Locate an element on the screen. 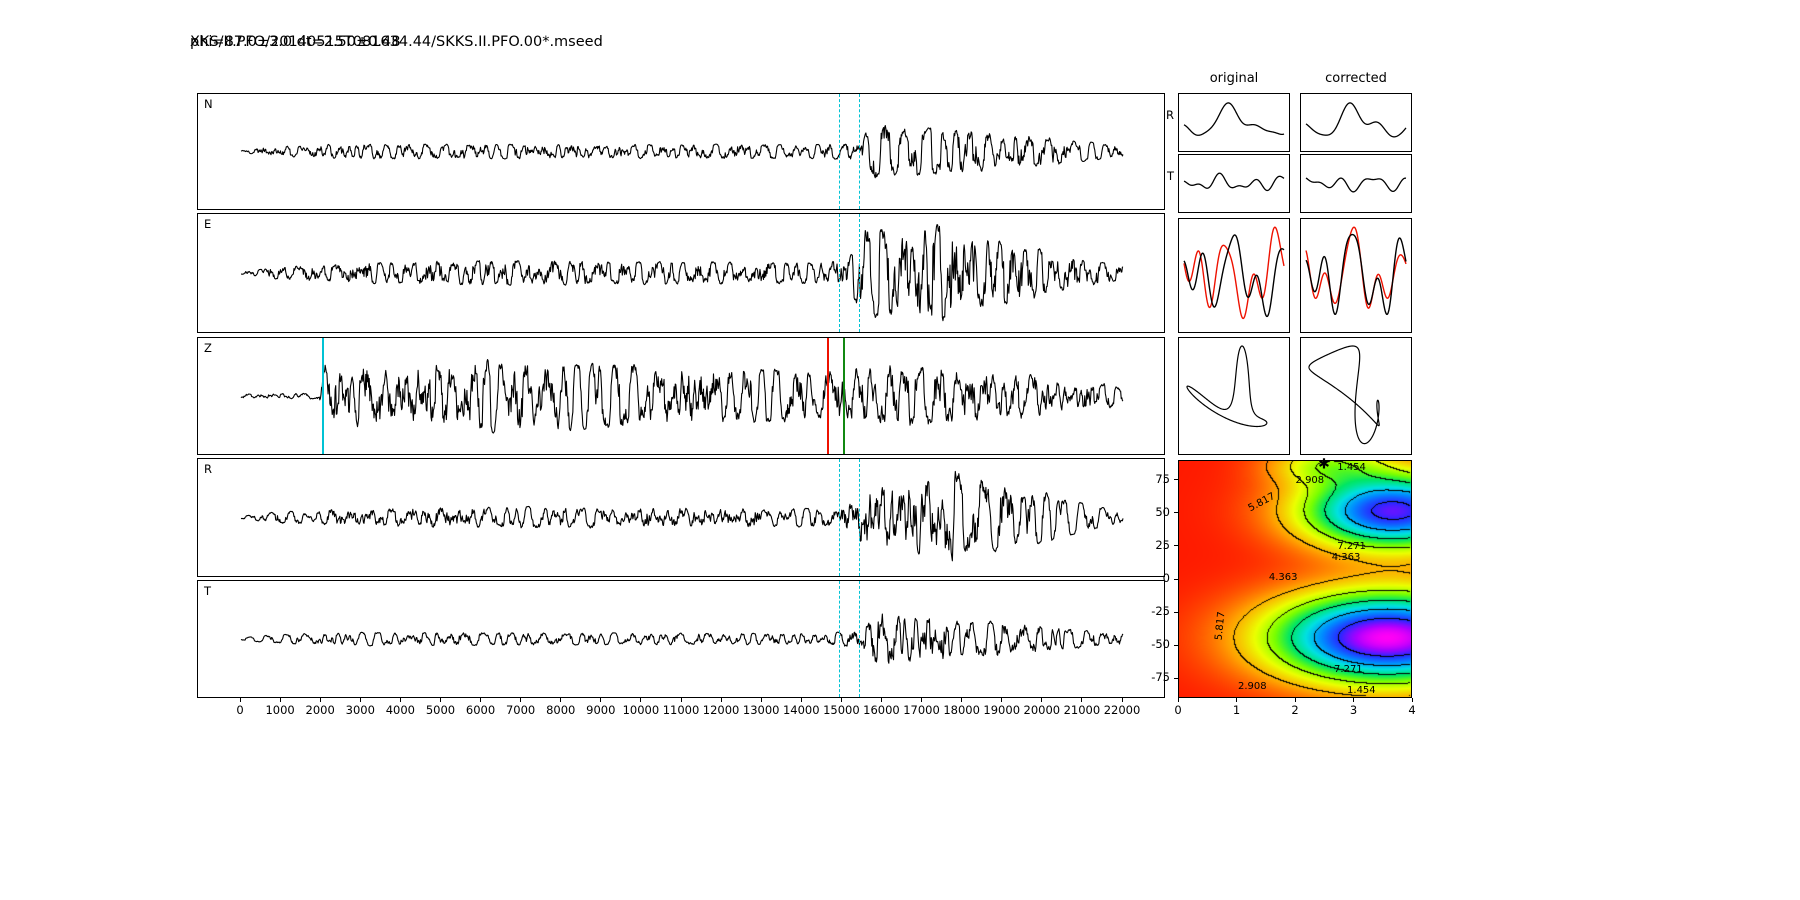  dt-tick-label: 4 is located at coordinates (1412, 710).